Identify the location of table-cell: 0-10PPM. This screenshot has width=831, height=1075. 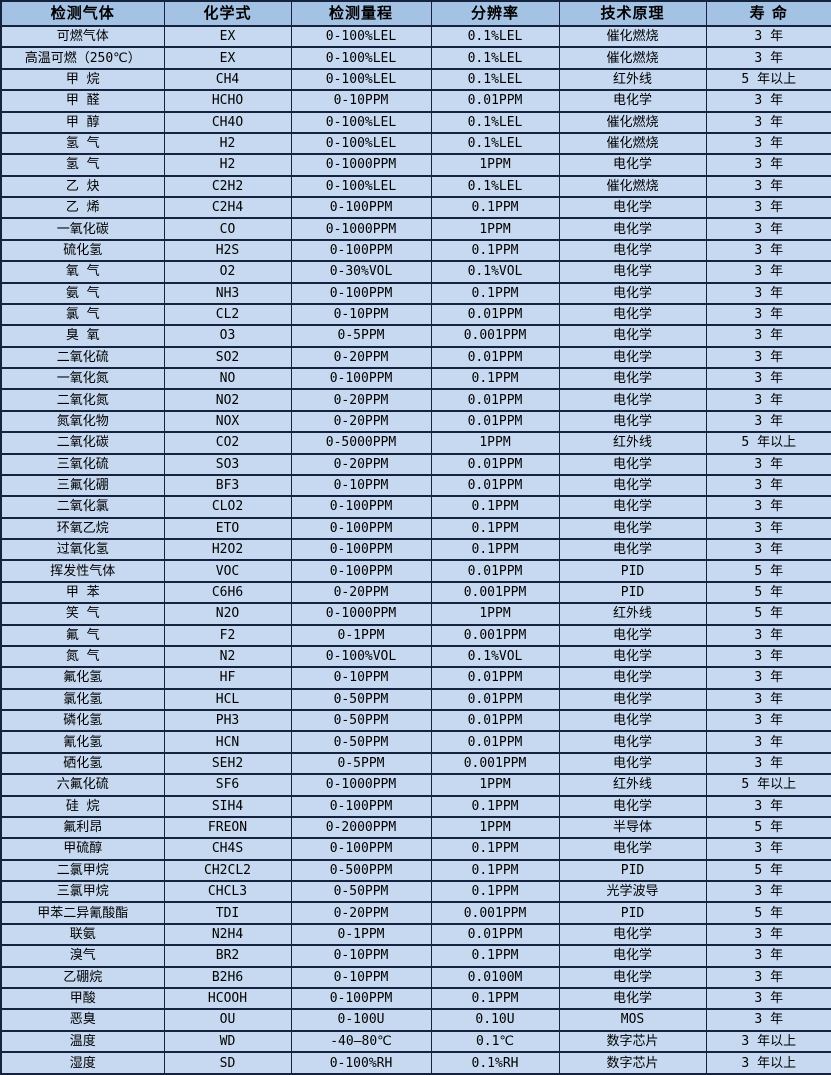
(361, 314).